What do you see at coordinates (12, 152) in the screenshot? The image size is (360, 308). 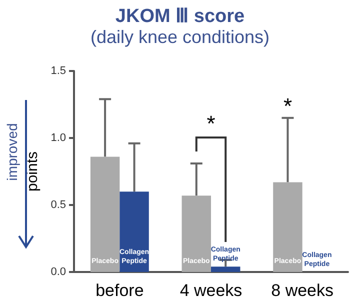 I see `text: improved` at bounding box center [12, 152].